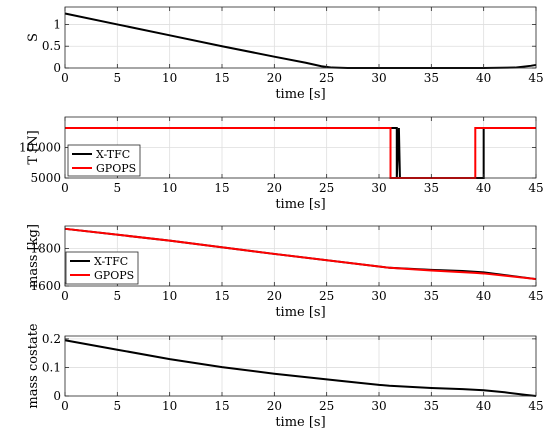 This screenshot has width=550, height=436. I want to click on series-line-s1, so click(300, 368).